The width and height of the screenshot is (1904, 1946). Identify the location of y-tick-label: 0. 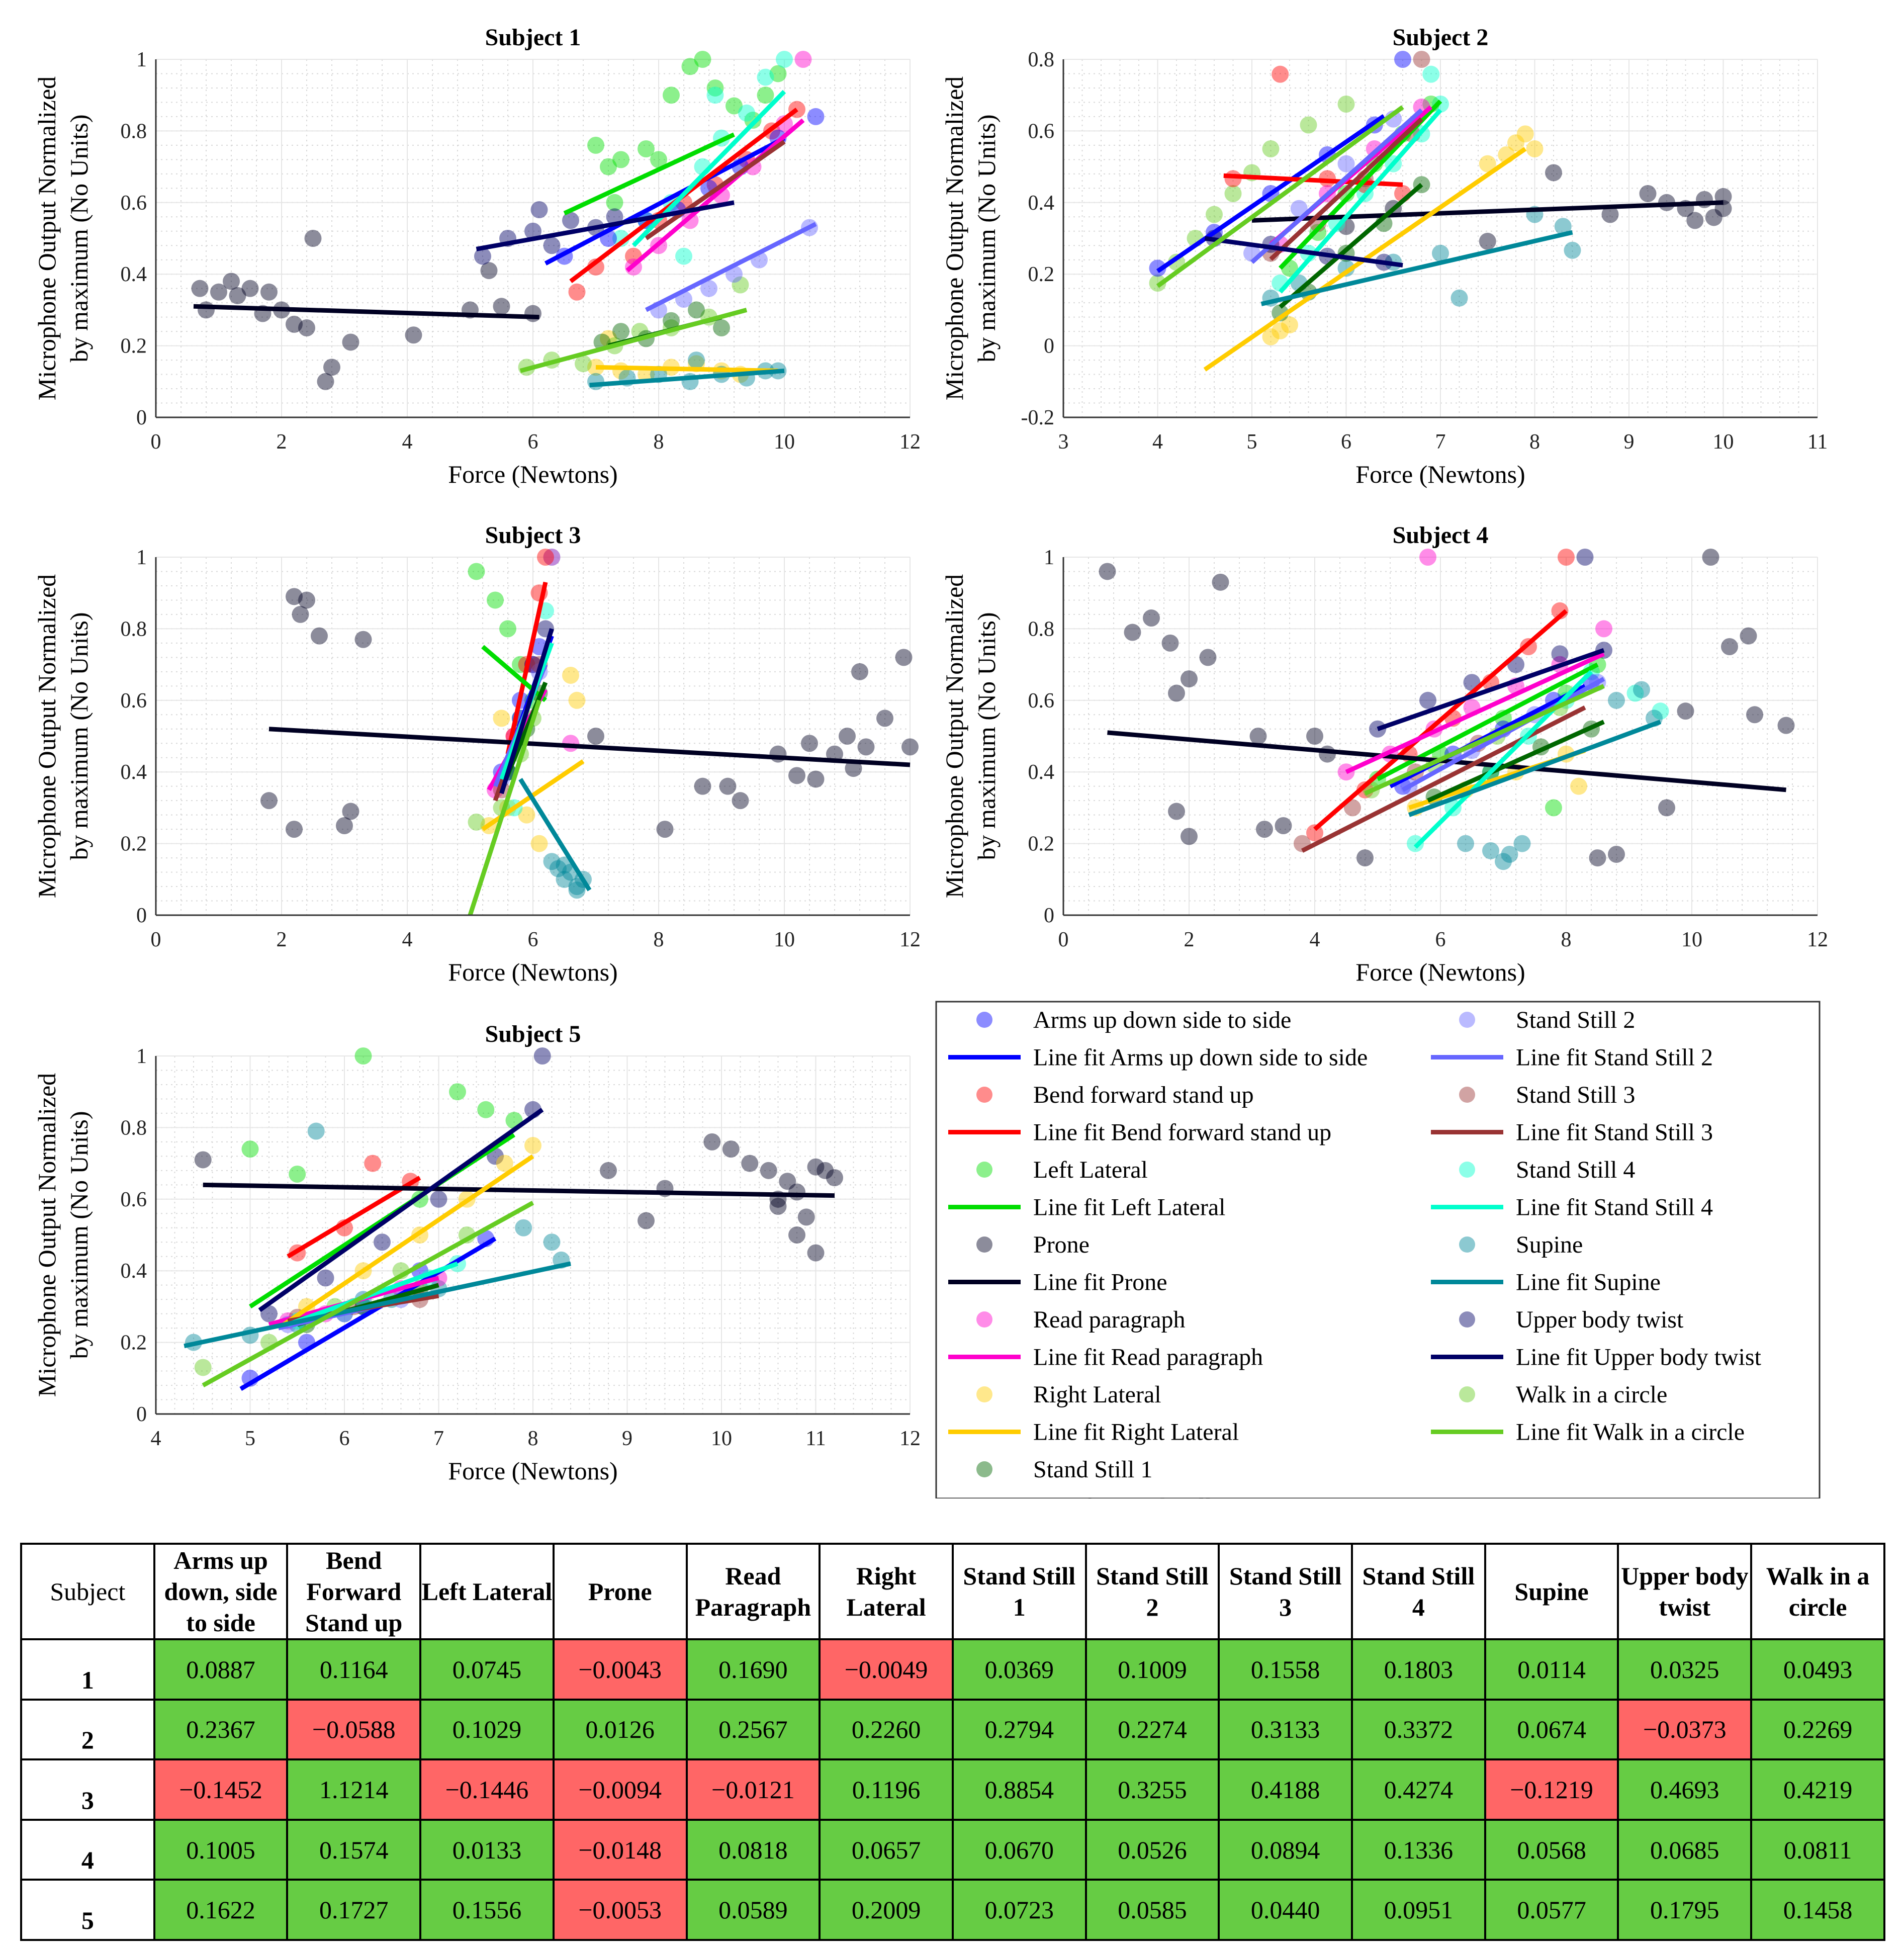
(142, 915).